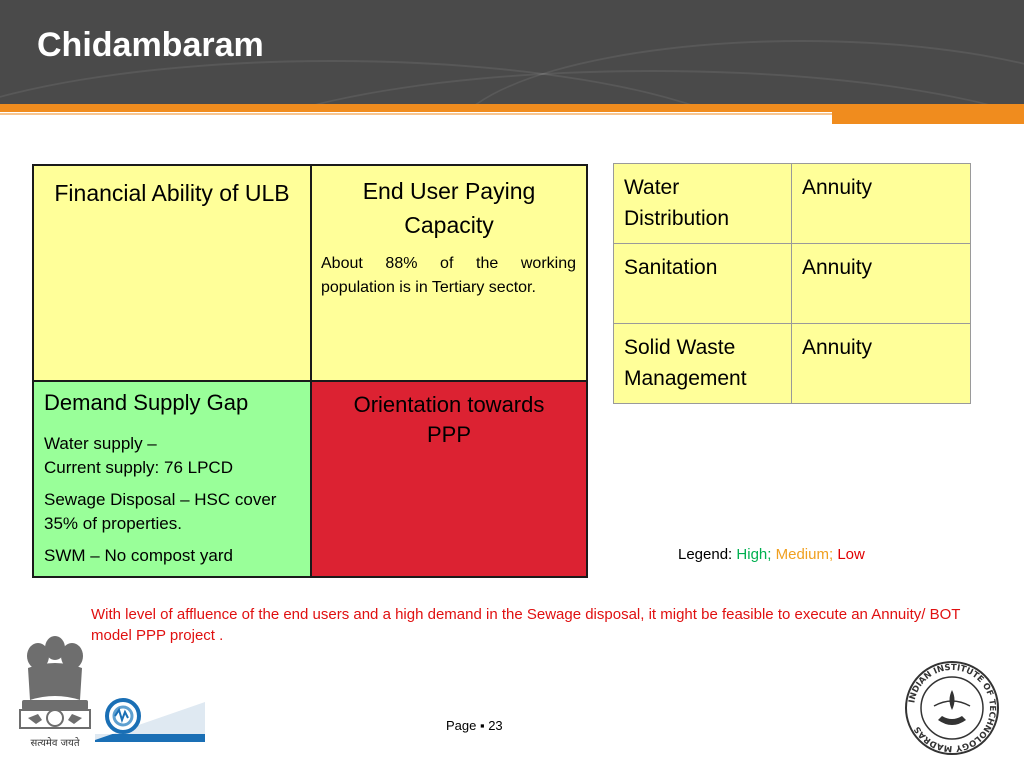  Describe the element at coordinates (54, 743) in the screenshot. I see `emblem-motto: सत्यमेव जयते` at that location.